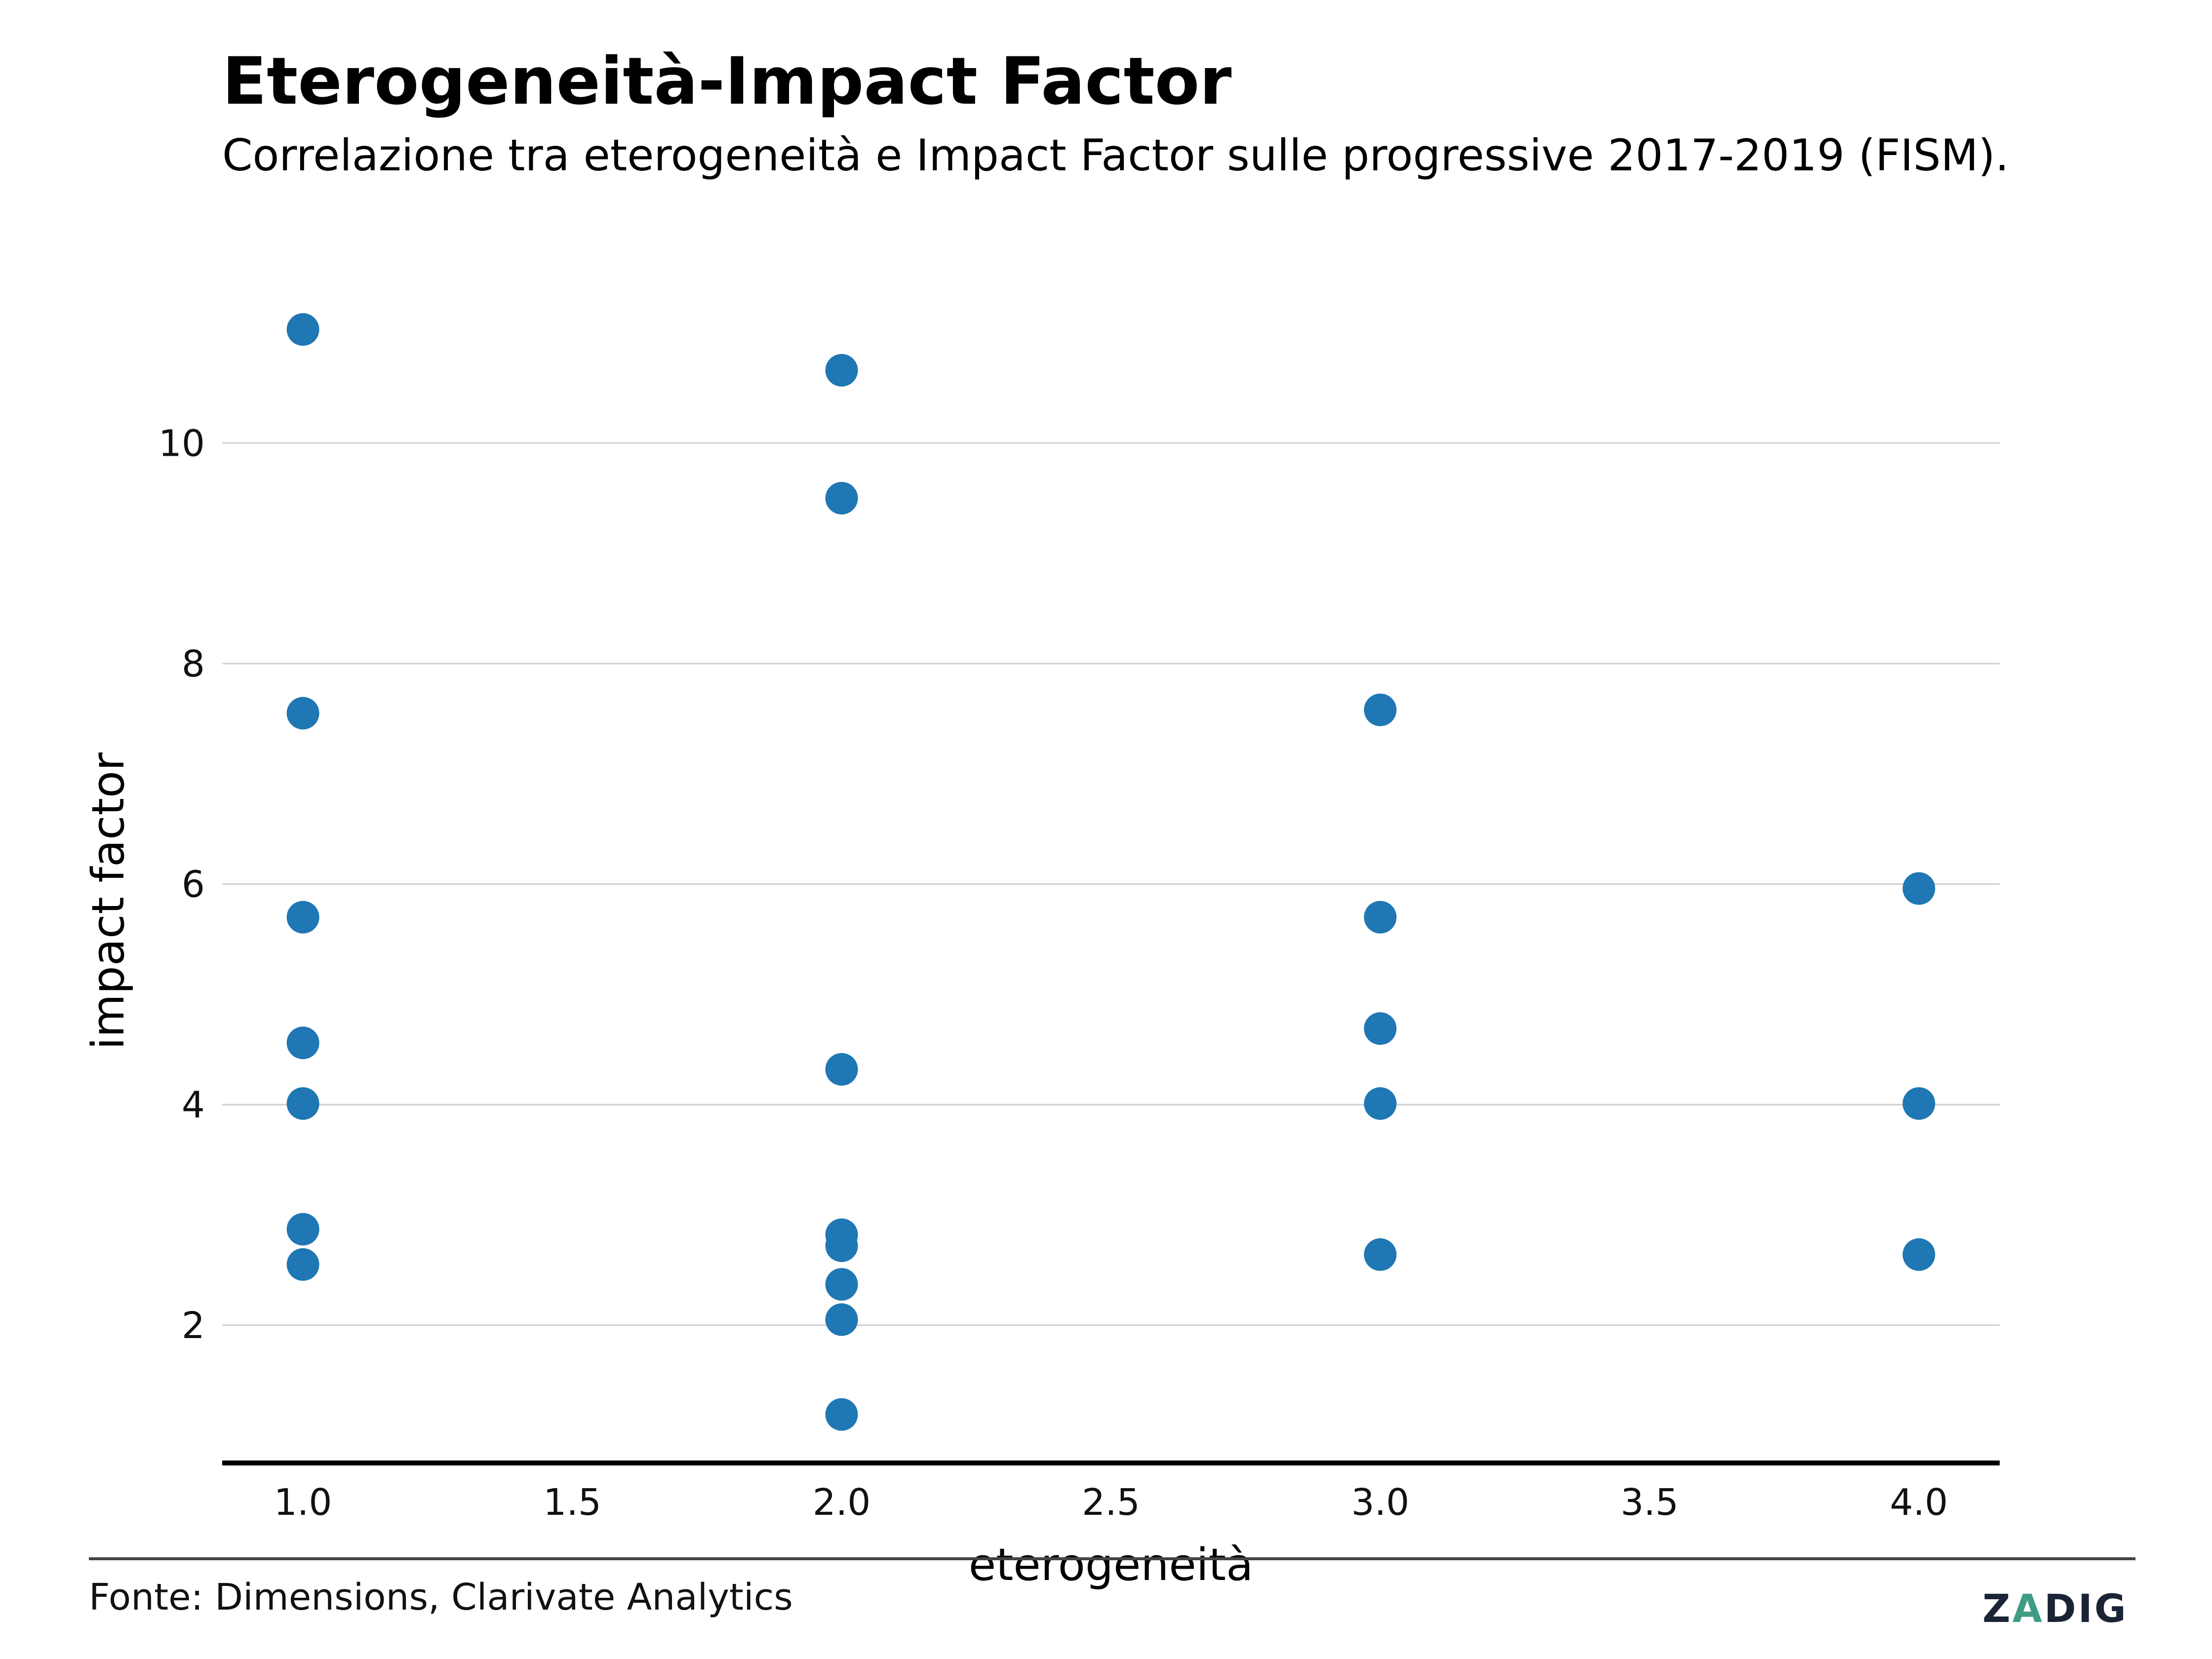 The image size is (2212, 1659). What do you see at coordinates (194, 664) in the screenshot?
I see `y-tick-label: 8` at bounding box center [194, 664].